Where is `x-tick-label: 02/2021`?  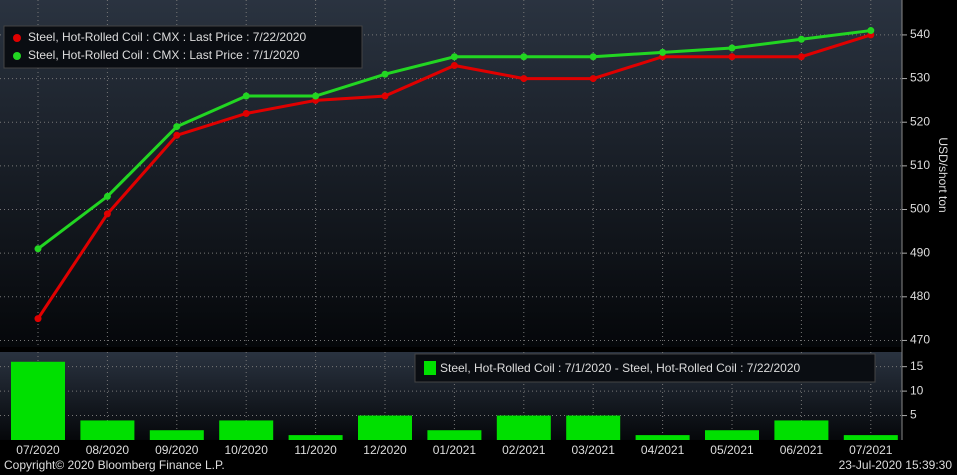
x-tick-label: 02/2021 is located at coordinates (524, 450).